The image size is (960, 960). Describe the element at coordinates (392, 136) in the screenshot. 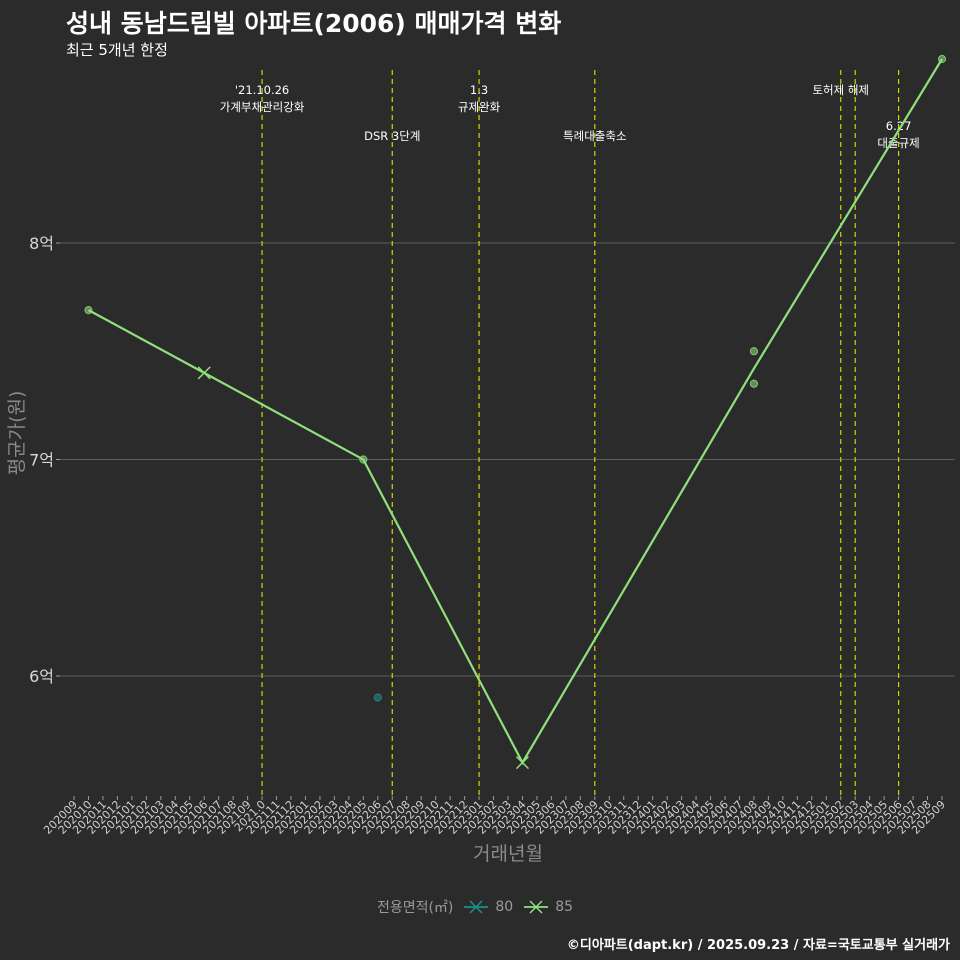

I see `event-label: DSR 3단계` at that location.